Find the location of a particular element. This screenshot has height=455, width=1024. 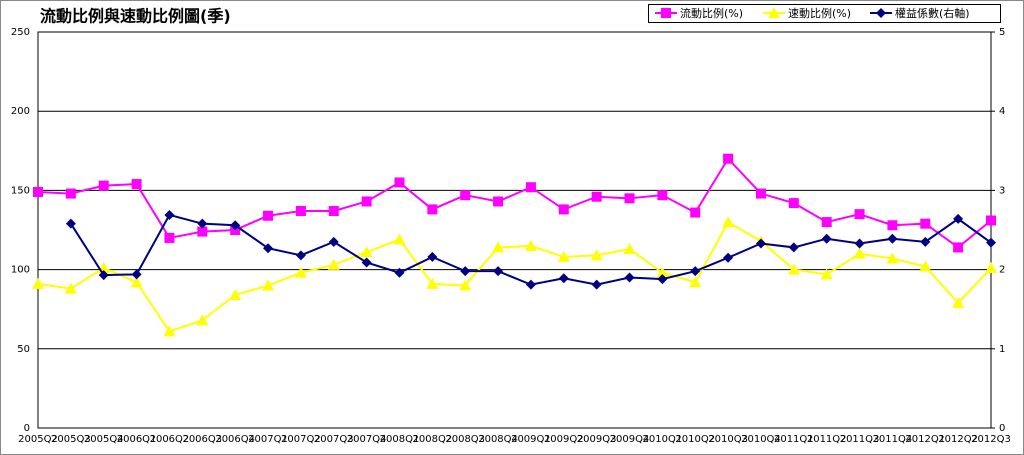

x-tick-label: 2011Q2 is located at coordinates (827, 439).